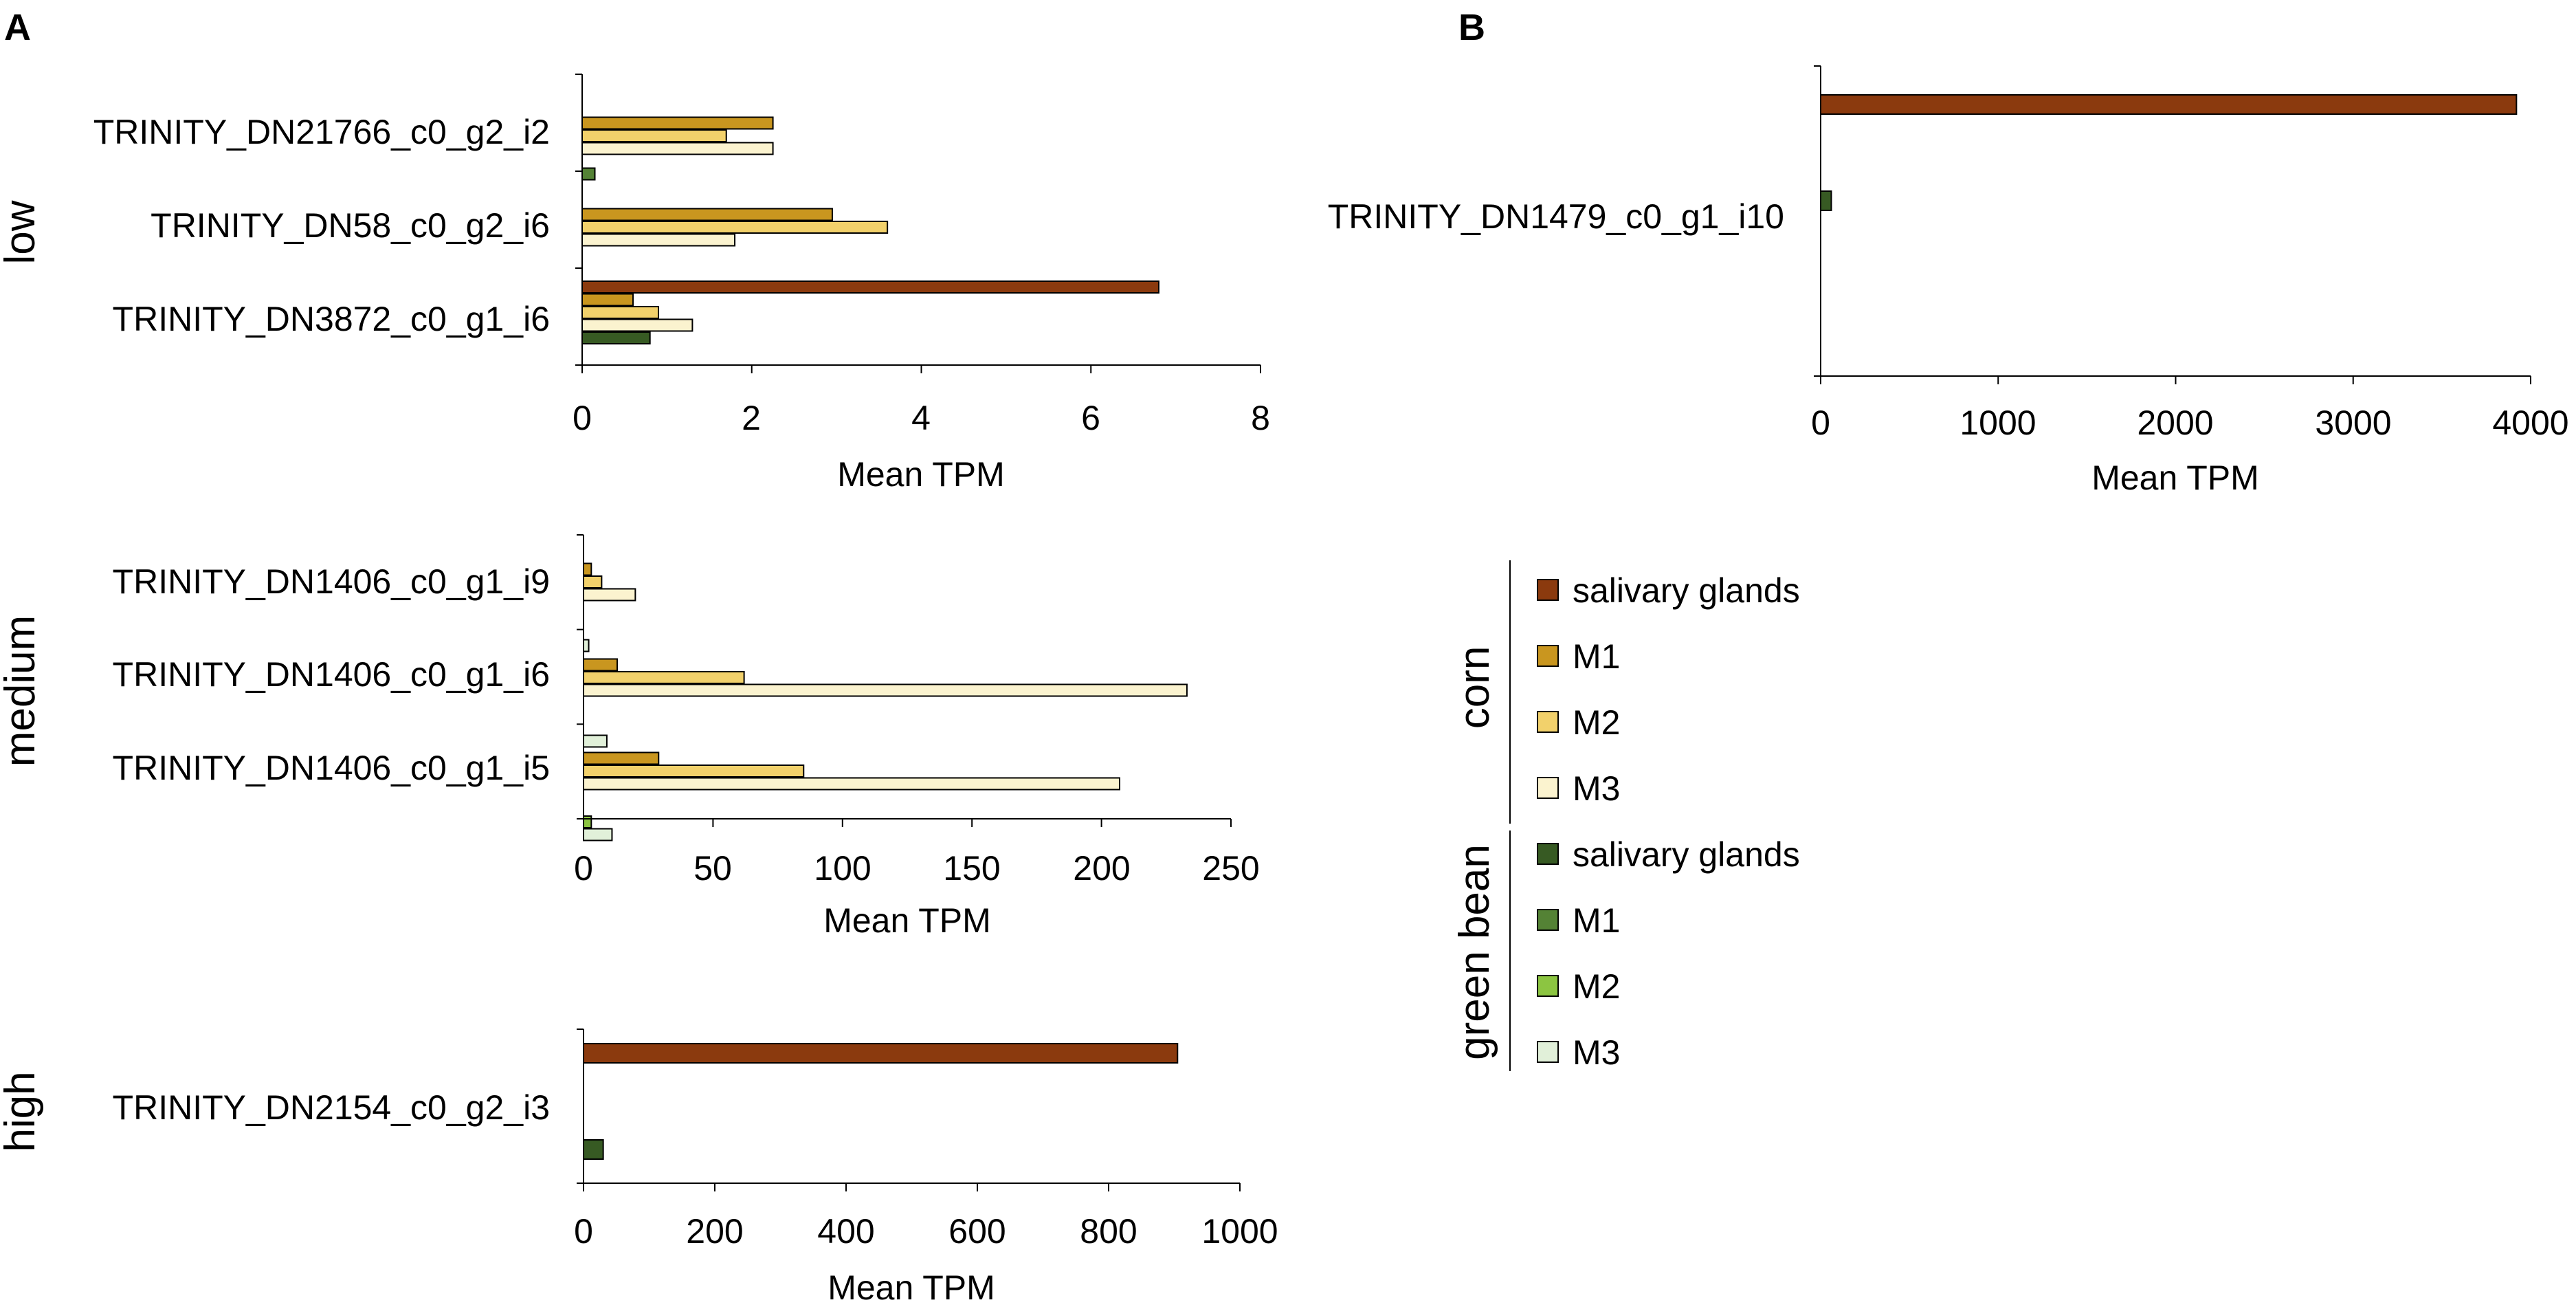 The image size is (2576, 1309). Describe the element at coordinates (1090, 418) in the screenshot. I see `tick-label: 6` at that location.